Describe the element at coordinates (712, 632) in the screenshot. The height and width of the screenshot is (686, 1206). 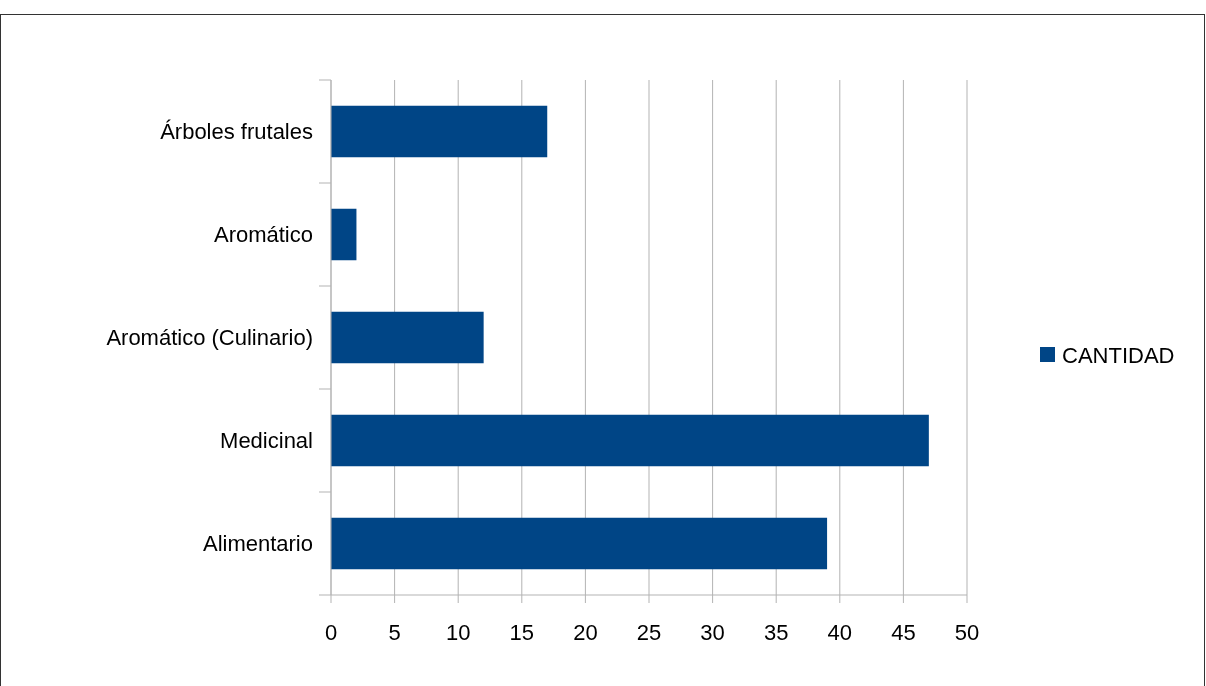
I see `x-tick-label: 30` at that location.